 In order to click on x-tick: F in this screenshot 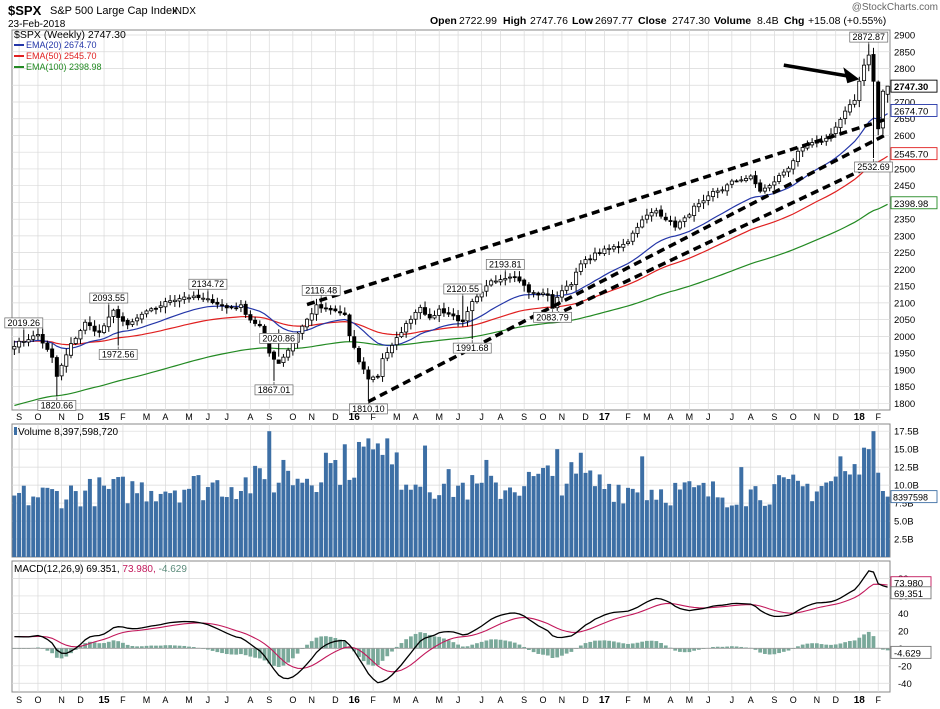, I will do `click(373, 417)`.